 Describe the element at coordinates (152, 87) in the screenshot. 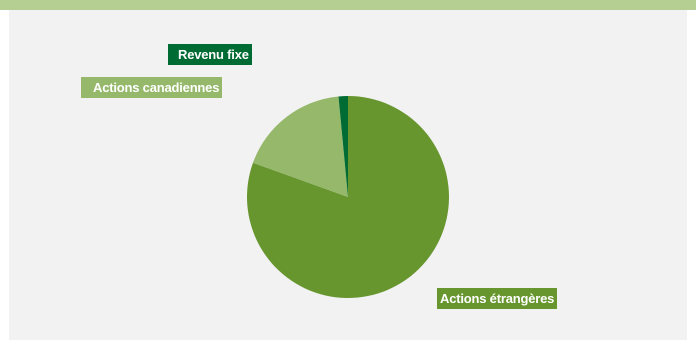

I see `slice-label-actions-canadiennes: Actions canadiennes` at that location.